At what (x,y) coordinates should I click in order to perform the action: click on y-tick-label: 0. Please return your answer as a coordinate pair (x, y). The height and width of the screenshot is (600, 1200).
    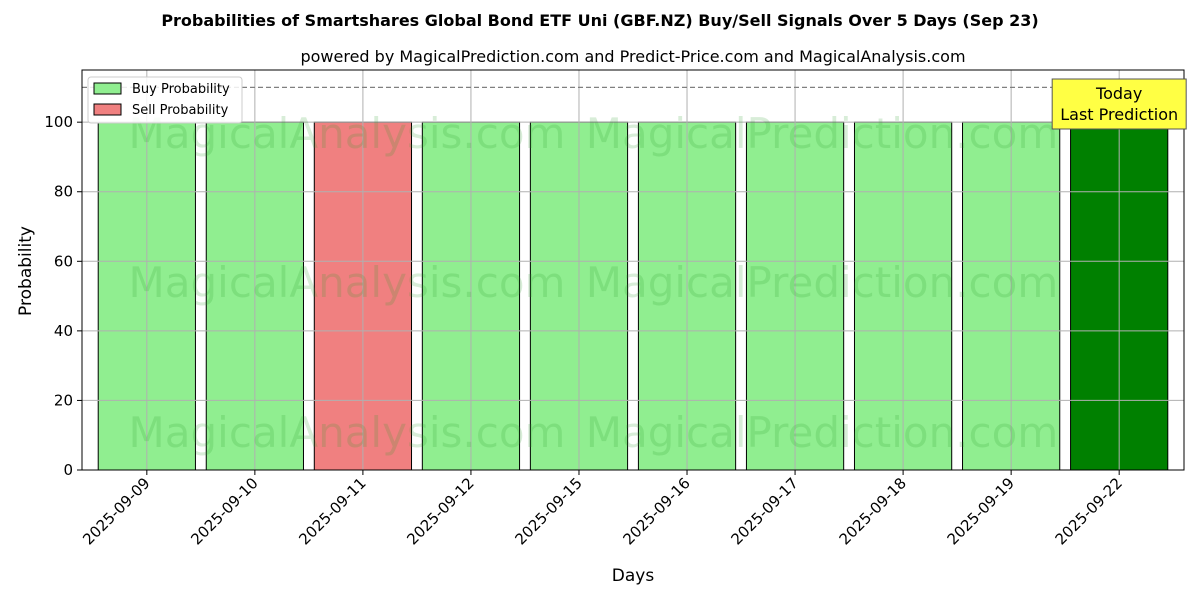
    Looking at the image, I should click on (68, 470).